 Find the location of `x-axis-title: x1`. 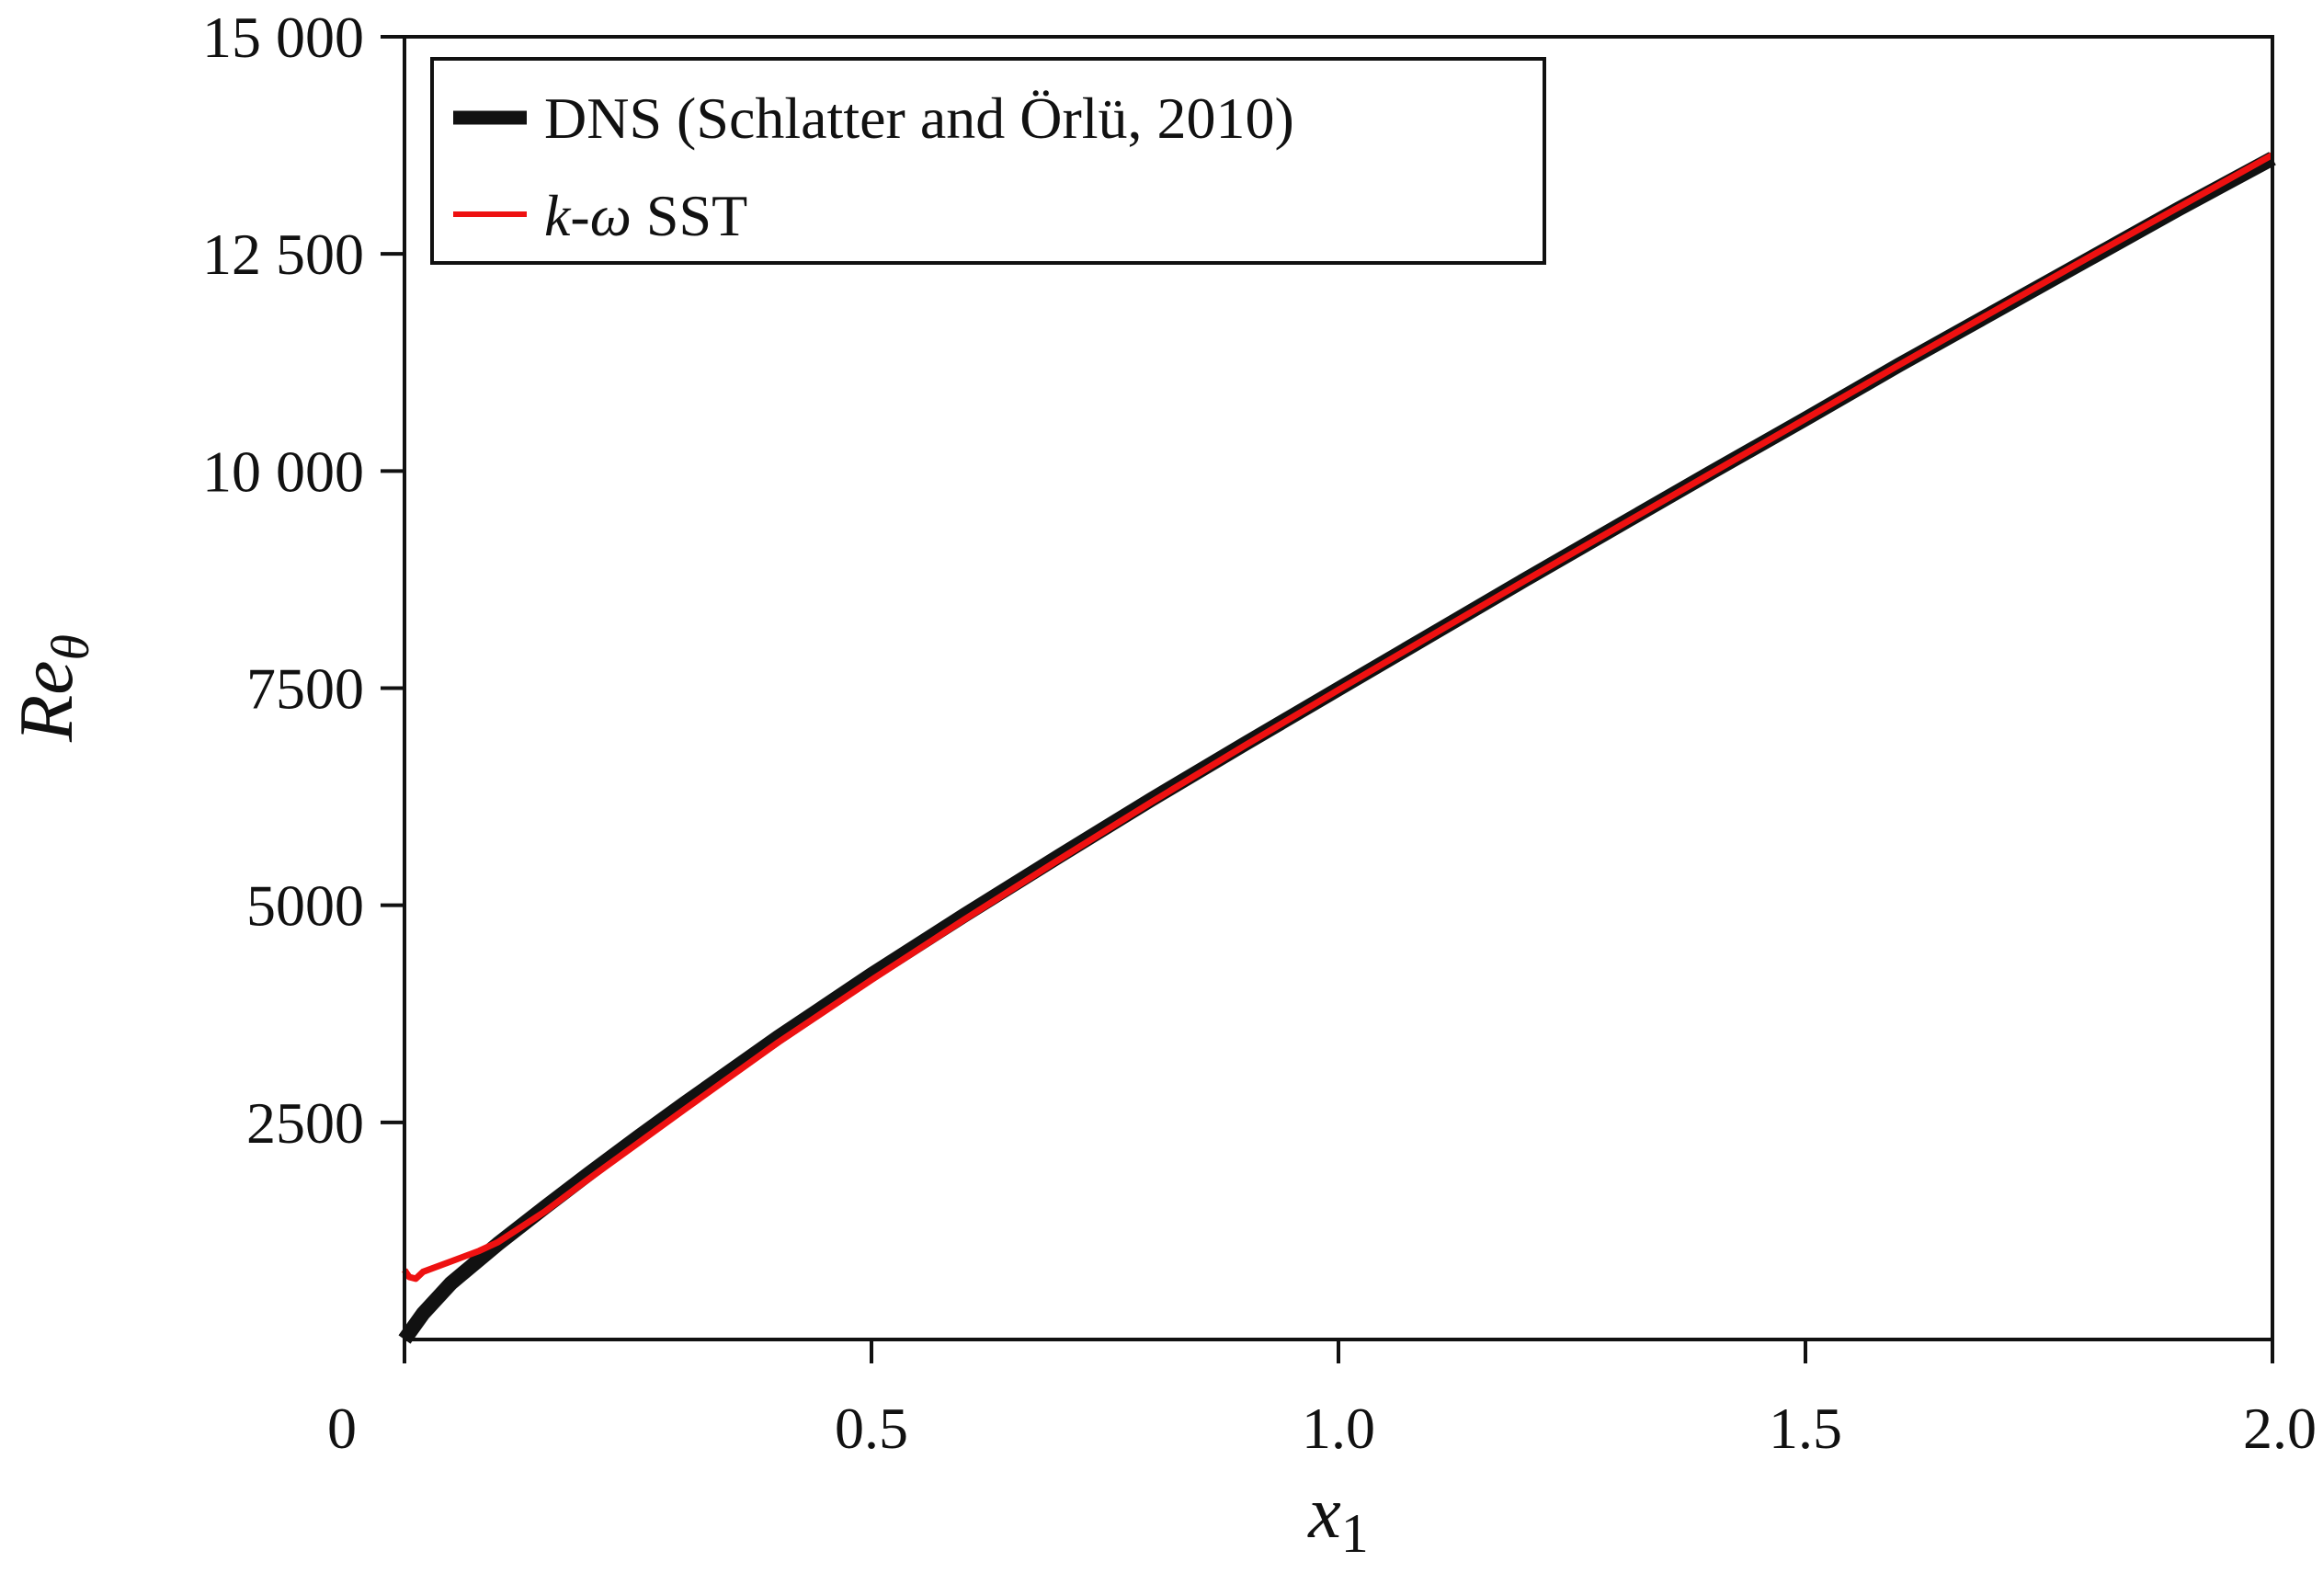

x-axis-title: x1 is located at coordinates (1338, 1518).